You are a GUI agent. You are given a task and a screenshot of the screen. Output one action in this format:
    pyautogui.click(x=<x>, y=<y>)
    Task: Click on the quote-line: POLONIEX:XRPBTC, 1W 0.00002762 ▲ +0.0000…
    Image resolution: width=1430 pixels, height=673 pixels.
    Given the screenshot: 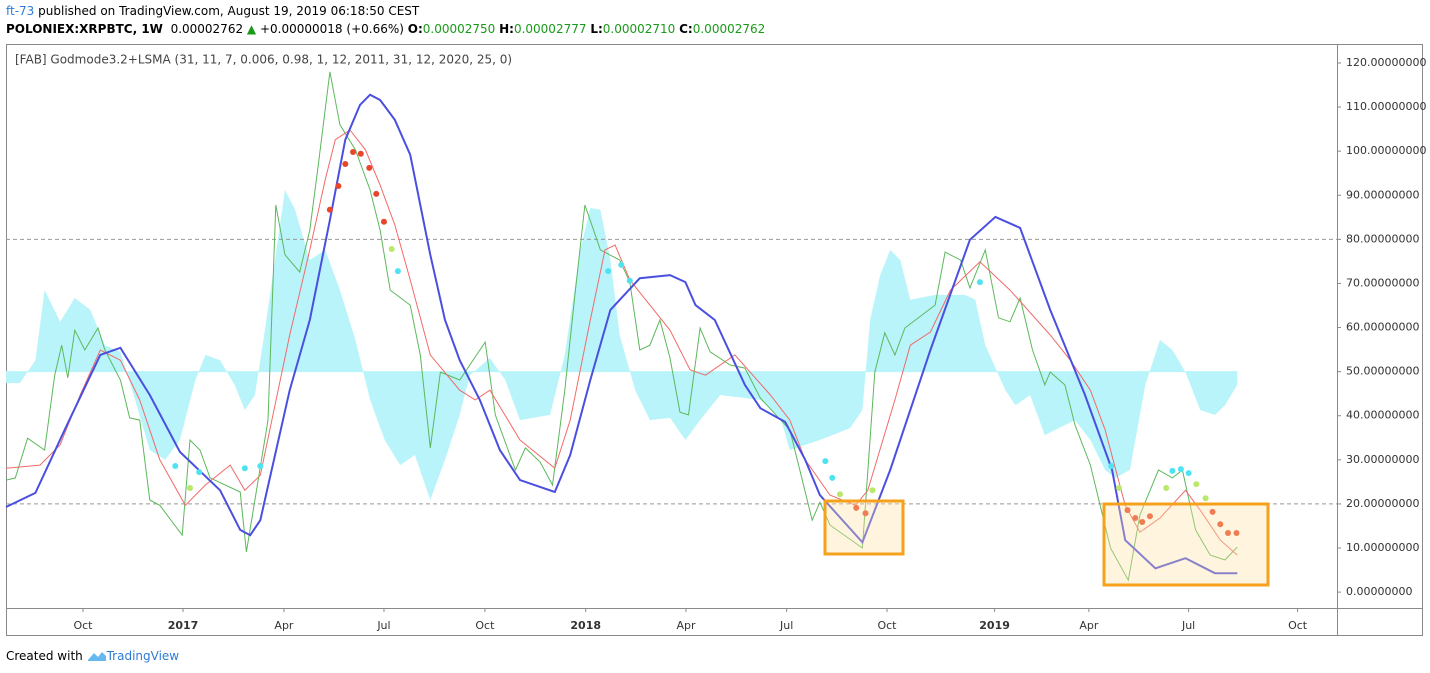 What is the action you would take?
    pyautogui.click(x=385, y=29)
    